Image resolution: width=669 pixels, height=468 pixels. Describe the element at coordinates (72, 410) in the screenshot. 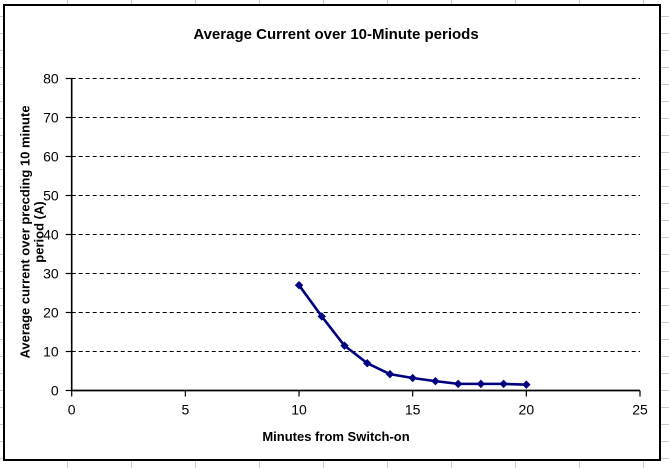

I see `x-tick-label: 0` at that location.